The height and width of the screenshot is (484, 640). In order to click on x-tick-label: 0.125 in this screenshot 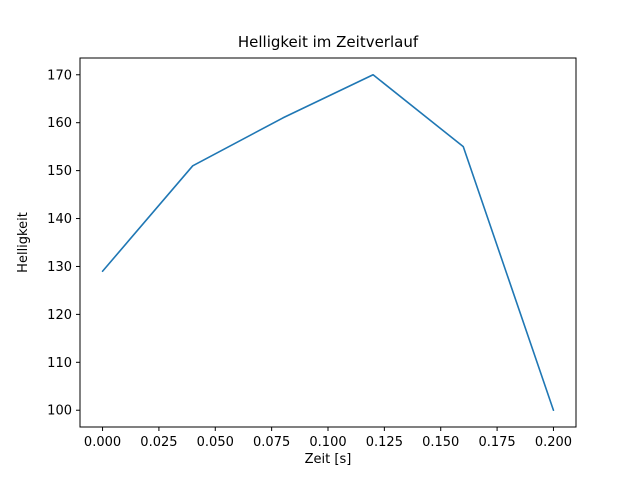, I will do `click(384, 442)`.